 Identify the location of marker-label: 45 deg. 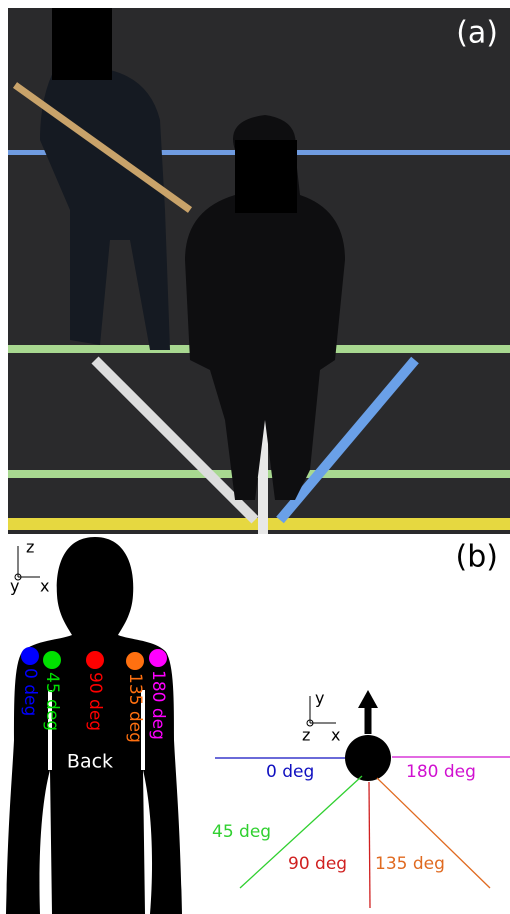
(52, 701).